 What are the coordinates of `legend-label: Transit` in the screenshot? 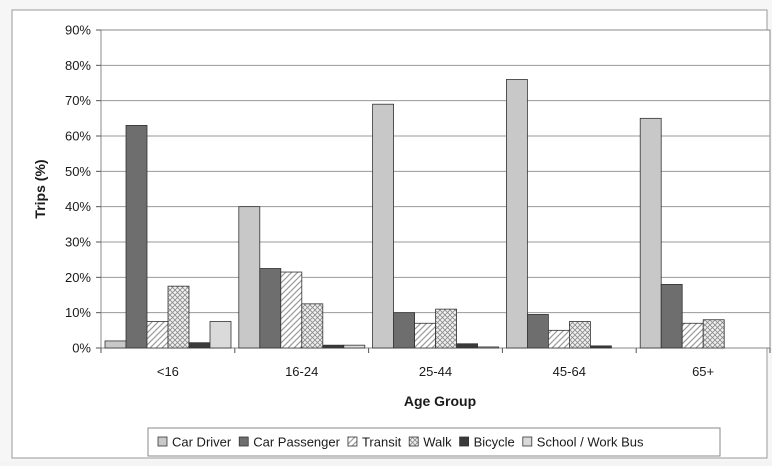 It's located at (382, 442).